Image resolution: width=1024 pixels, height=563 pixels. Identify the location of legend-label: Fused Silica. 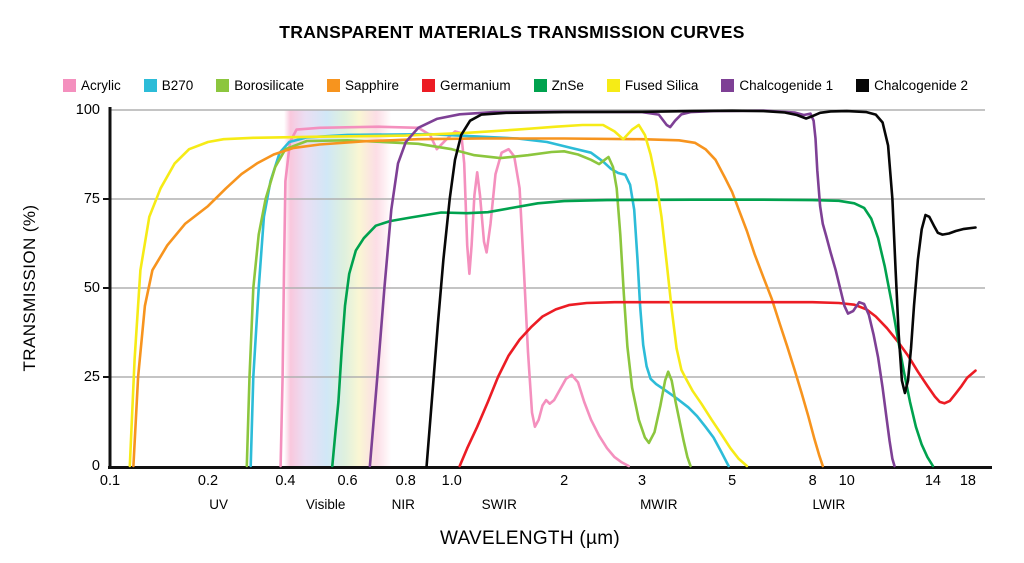
(661, 85).